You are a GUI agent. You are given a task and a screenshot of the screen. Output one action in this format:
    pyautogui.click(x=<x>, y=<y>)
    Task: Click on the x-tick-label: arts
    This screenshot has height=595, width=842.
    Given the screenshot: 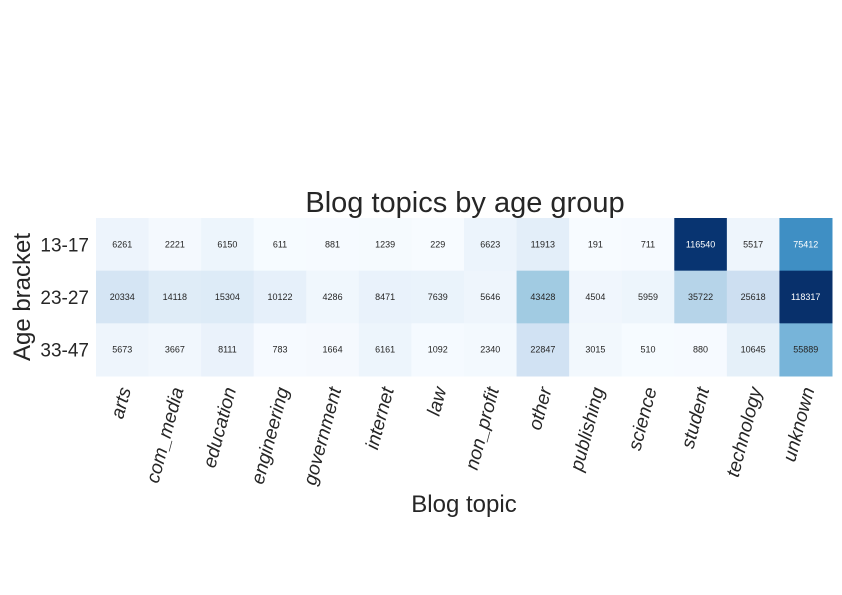 What is the action you would take?
    pyautogui.click(x=121, y=403)
    